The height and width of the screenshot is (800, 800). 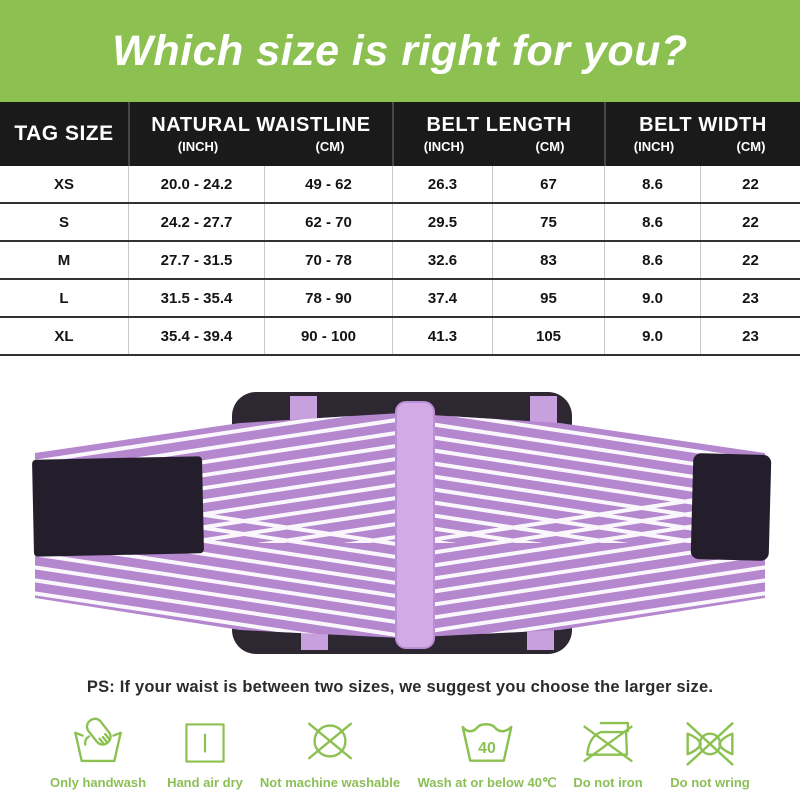 What do you see at coordinates (415, 525) in the screenshot?
I see `center-vertical-strap` at bounding box center [415, 525].